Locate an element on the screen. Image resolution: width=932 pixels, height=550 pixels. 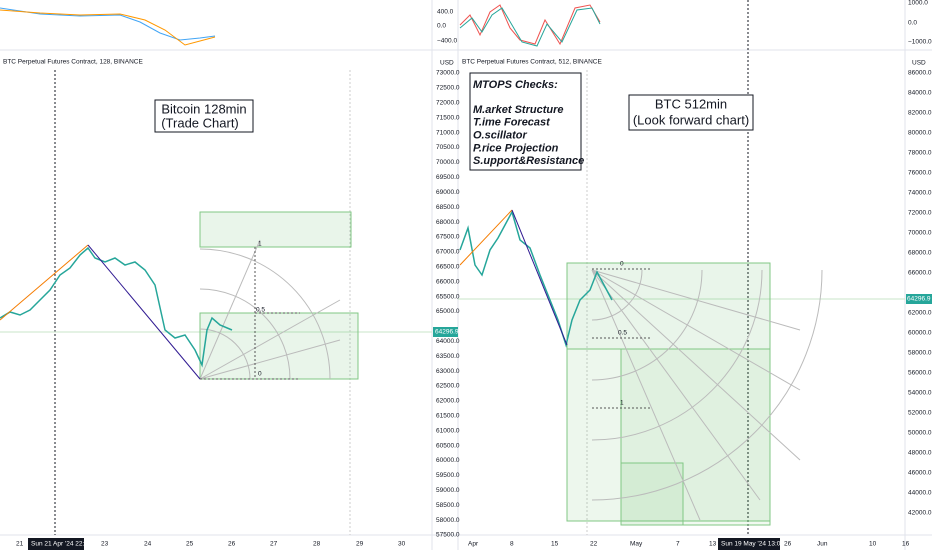
price-label: 63000.0 is located at coordinates (448, 371).